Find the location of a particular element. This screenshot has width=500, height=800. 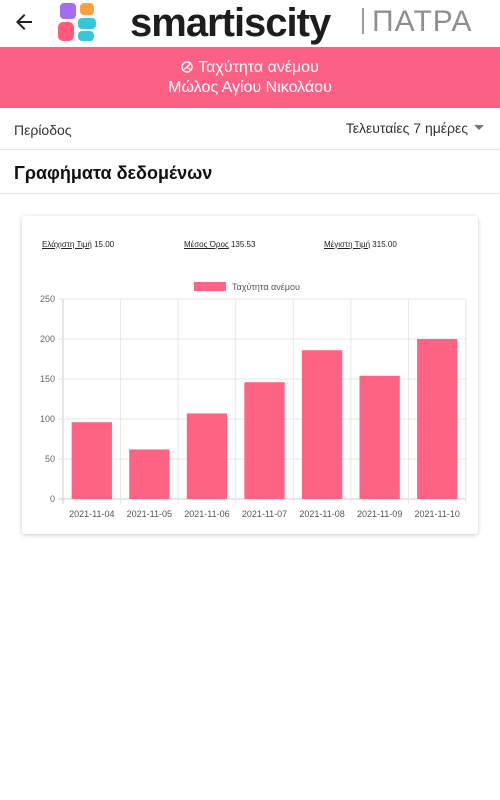

back-arrow-icon is located at coordinates (24, 22).